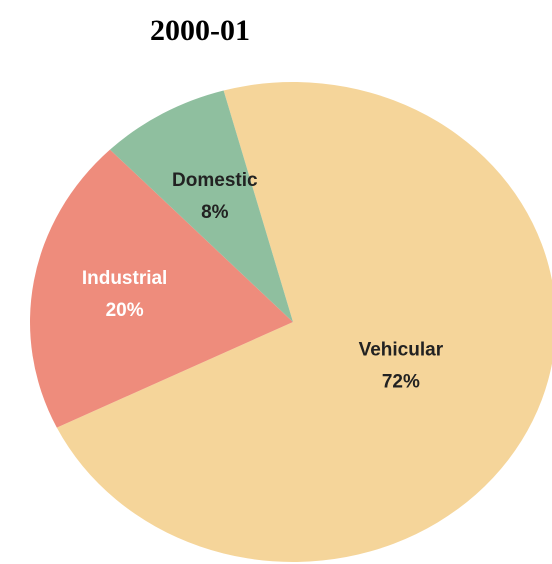 The width and height of the screenshot is (552, 564). Describe the element at coordinates (215, 180) in the screenshot. I see `slice-label: Domestic` at that location.